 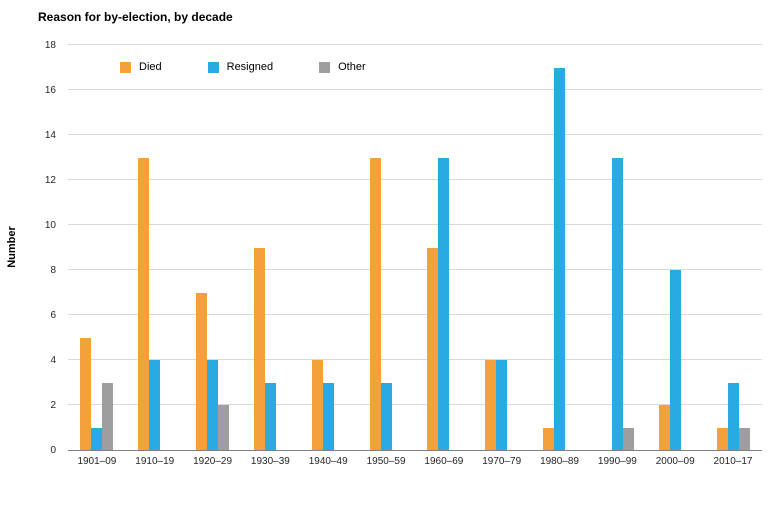 What do you see at coordinates (444, 461) in the screenshot?
I see `x-tick-label: 1960–69` at bounding box center [444, 461].